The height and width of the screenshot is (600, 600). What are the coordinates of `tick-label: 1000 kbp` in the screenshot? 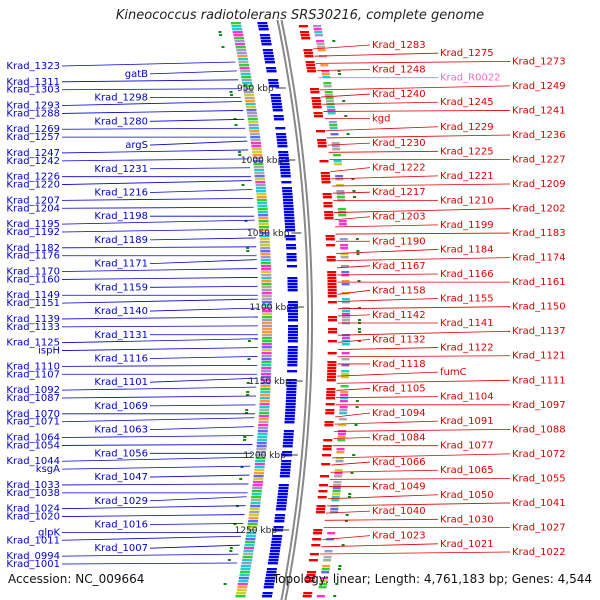 It's located at (262, 161).